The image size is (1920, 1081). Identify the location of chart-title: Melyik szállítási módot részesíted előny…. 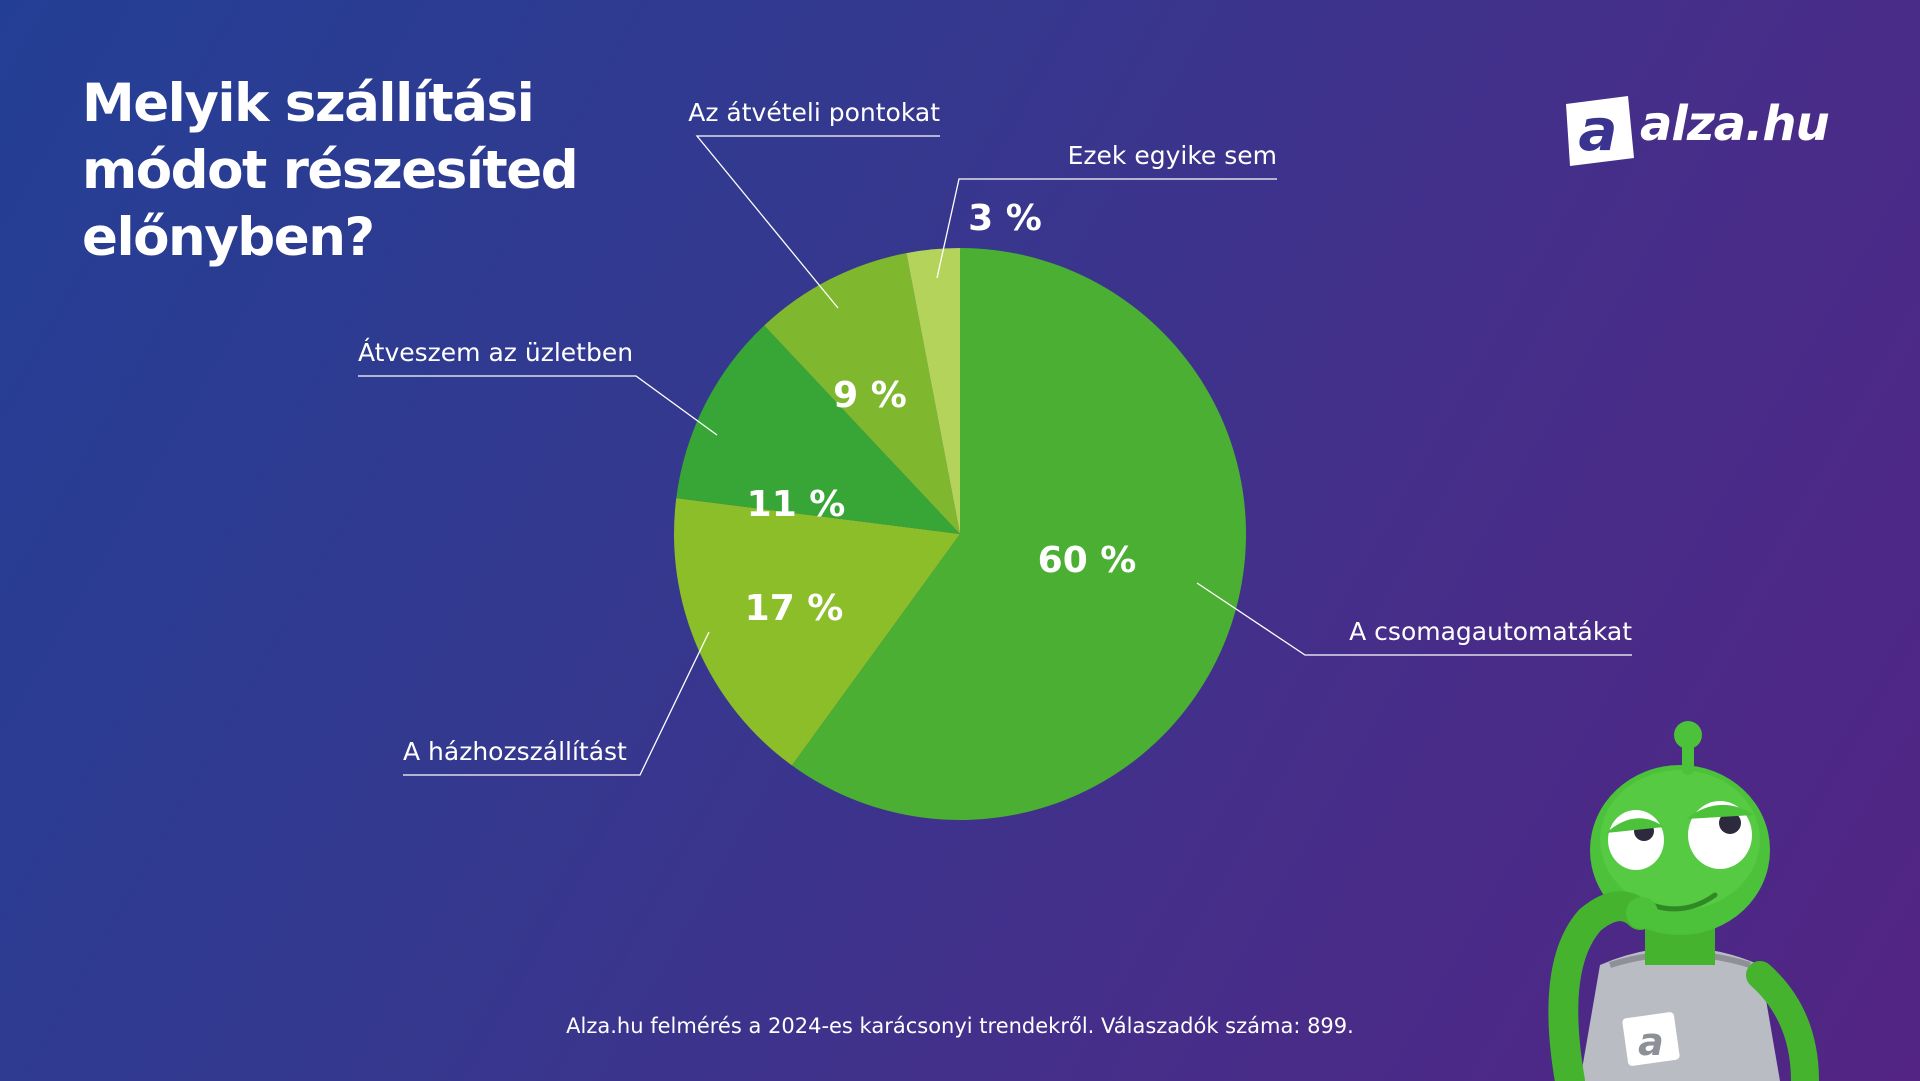
(330, 170).